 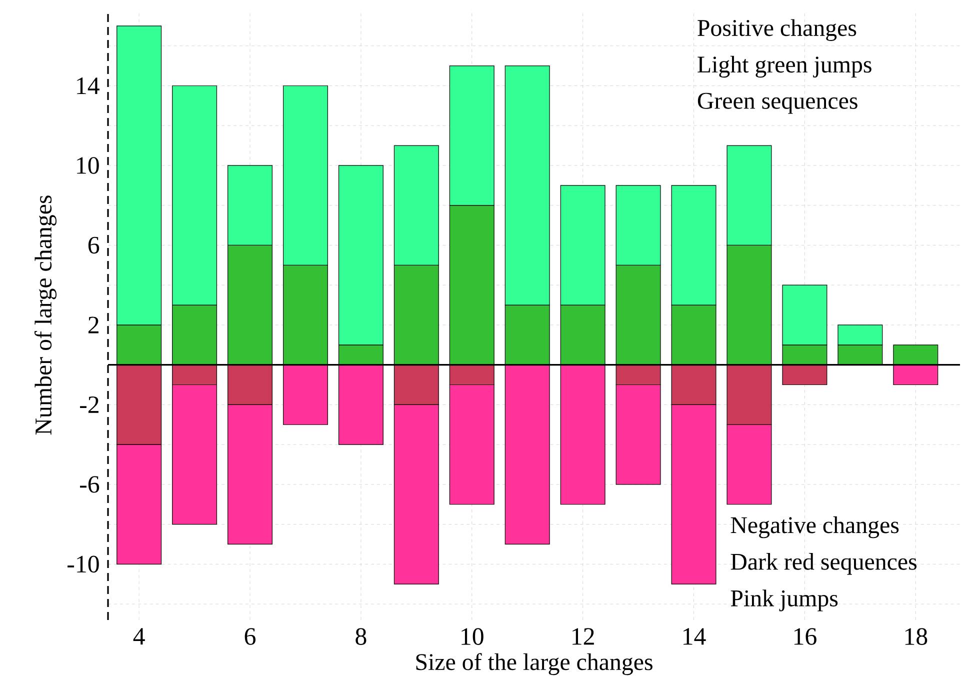 I want to click on y-tick-label: -2, so click(x=89, y=404).